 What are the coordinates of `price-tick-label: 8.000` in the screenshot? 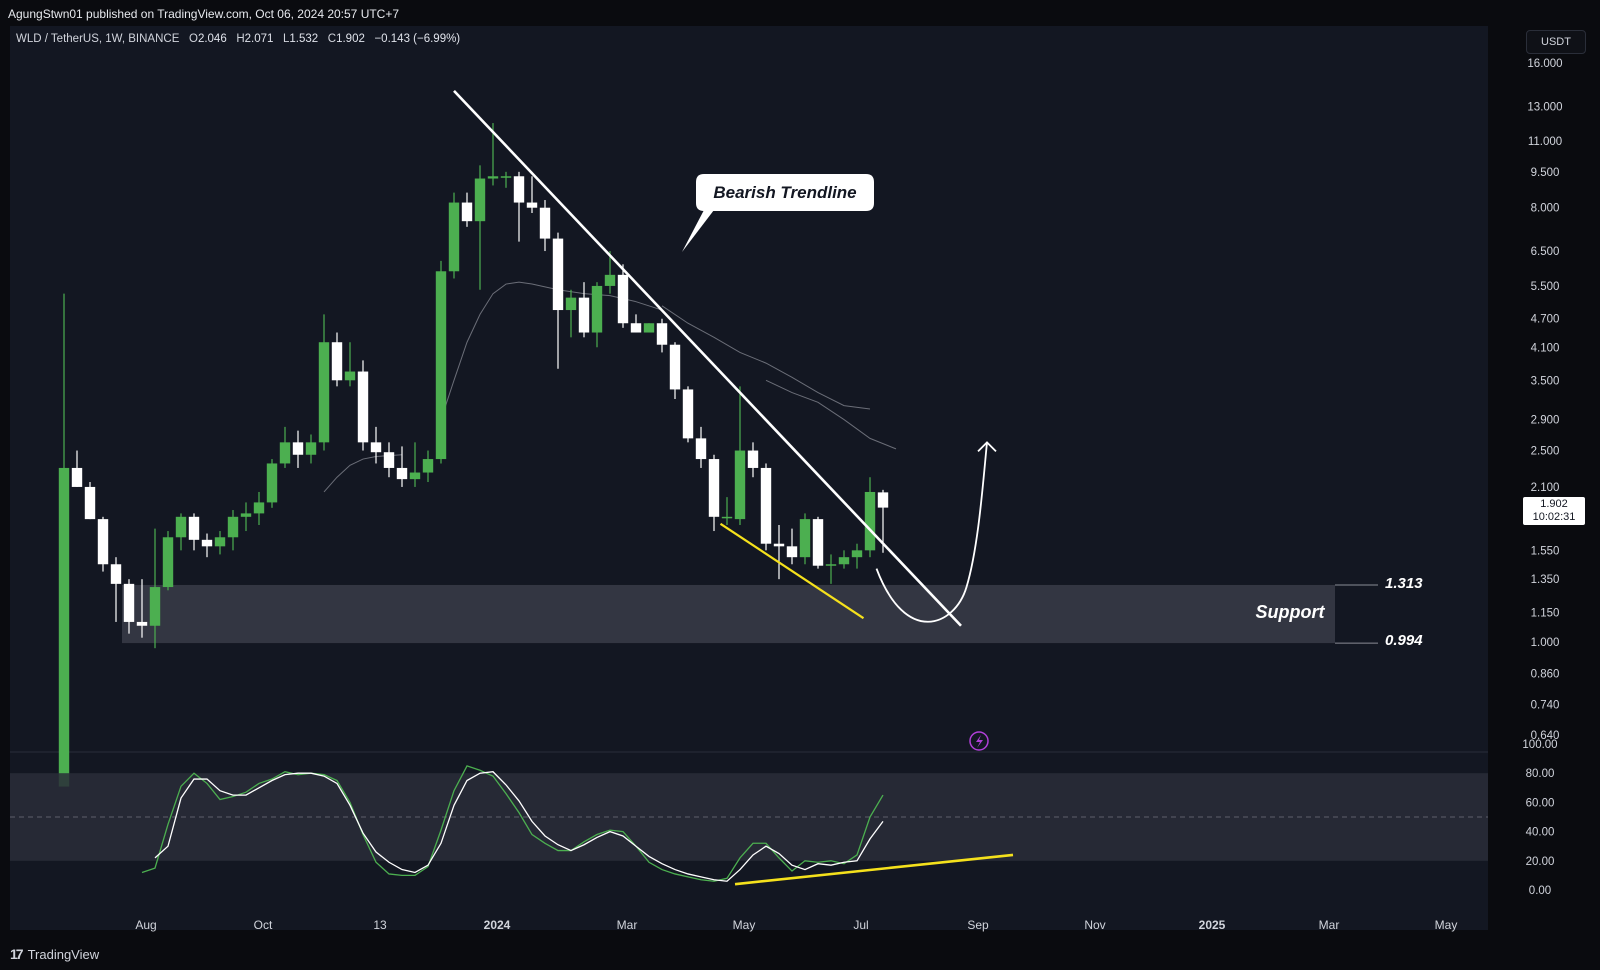 It's located at (1545, 209).